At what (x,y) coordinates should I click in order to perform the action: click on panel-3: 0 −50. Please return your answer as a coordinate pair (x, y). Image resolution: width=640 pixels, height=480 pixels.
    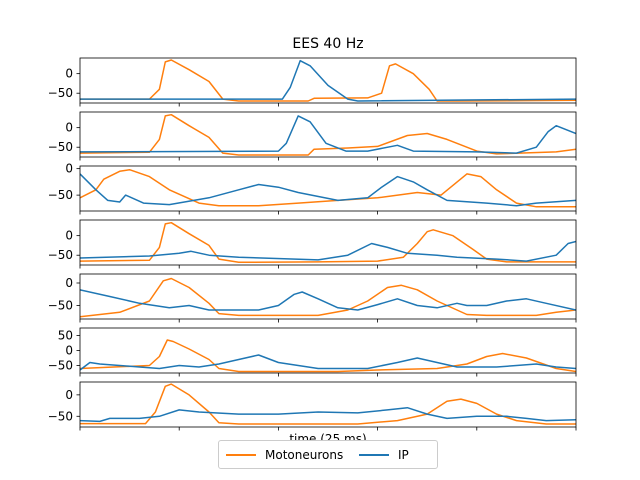
    Looking at the image, I should click on (312, 188).